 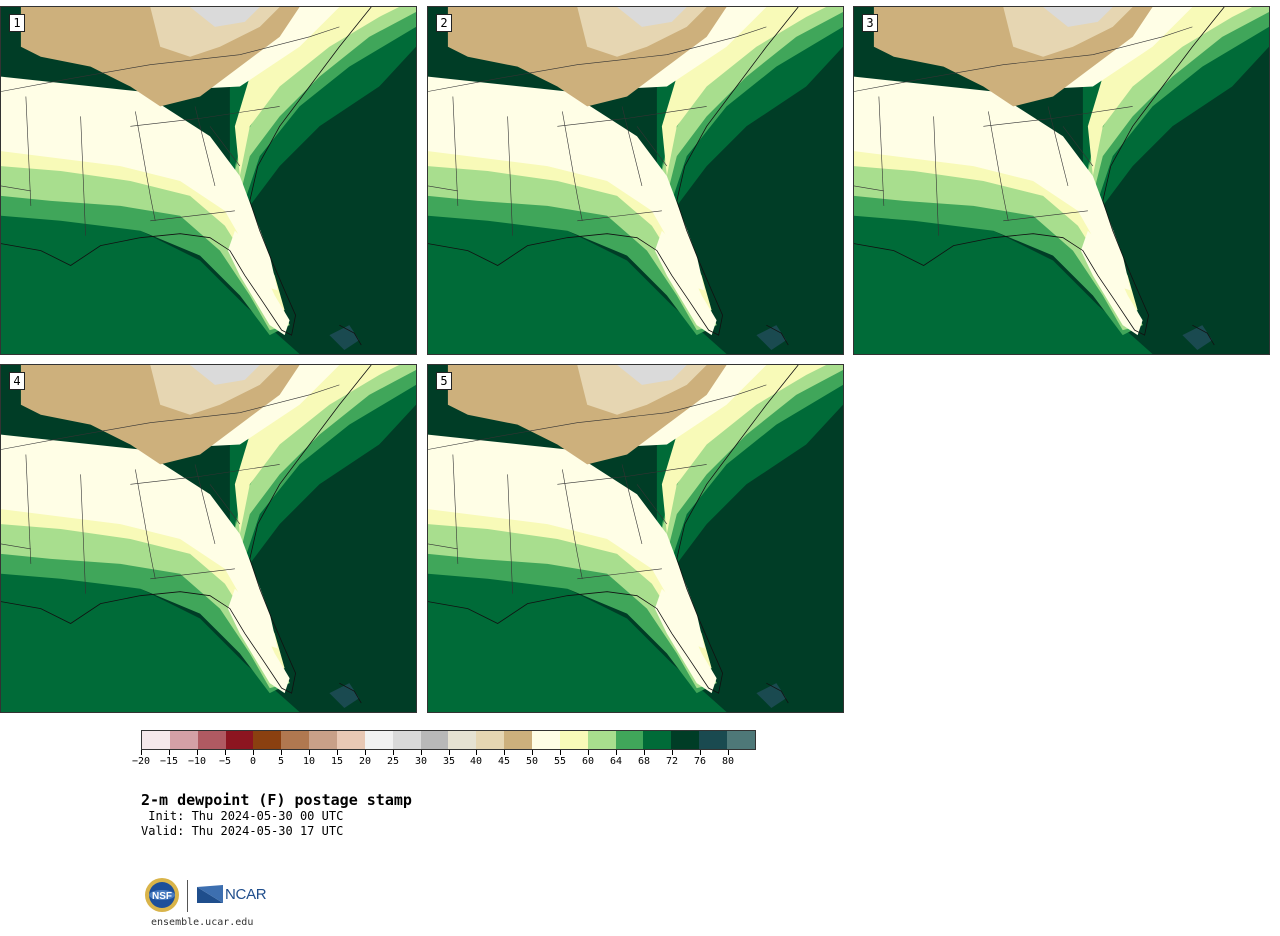 What do you see at coordinates (700, 761) in the screenshot?
I see `colorbar-tick-label: 76` at bounding box center [700, 761].